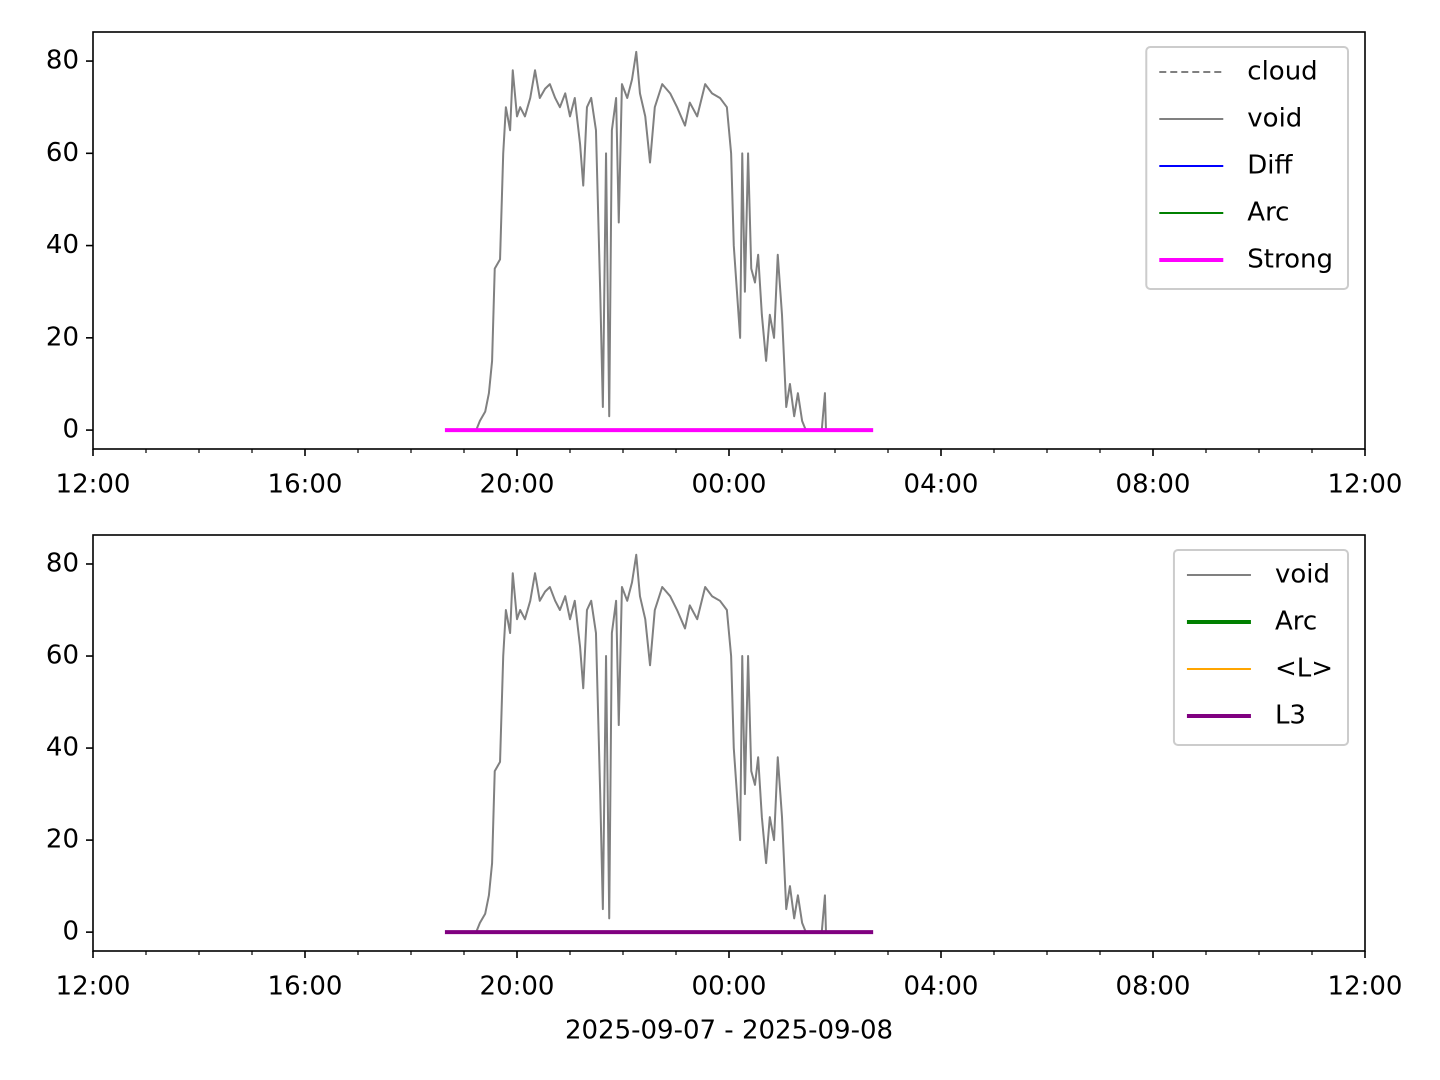 Image resolution: width=1440 pixels, height=1080 pixels. What do you see at coordinates (1282, 72) in the screenshot?
I see `legend-label: cloud` at bounding box center [1282, 72].